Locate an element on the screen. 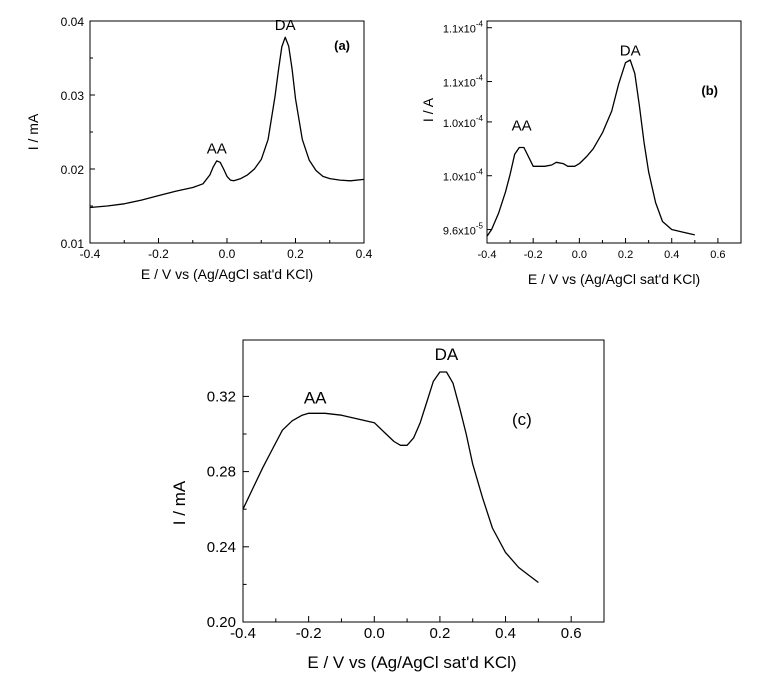  panel-b-y-axis-label: I / A is located at coordinates (428, 109).